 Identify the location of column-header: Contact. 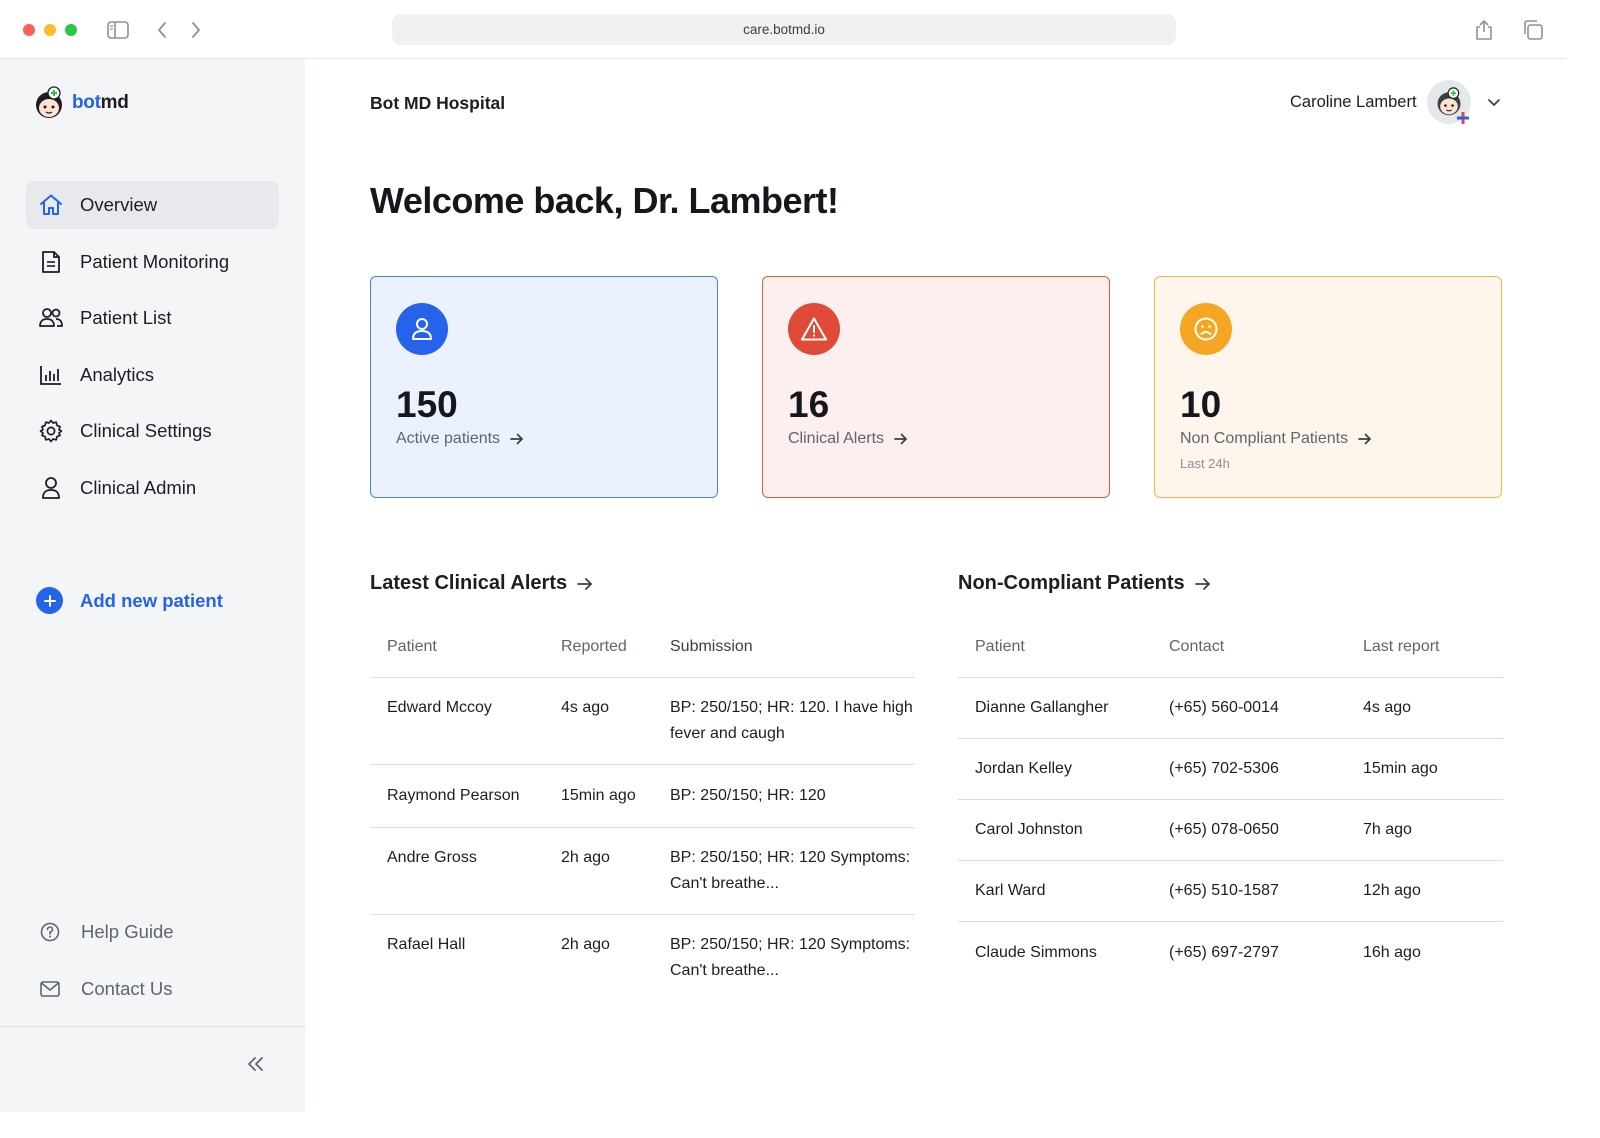
(1197, 646).